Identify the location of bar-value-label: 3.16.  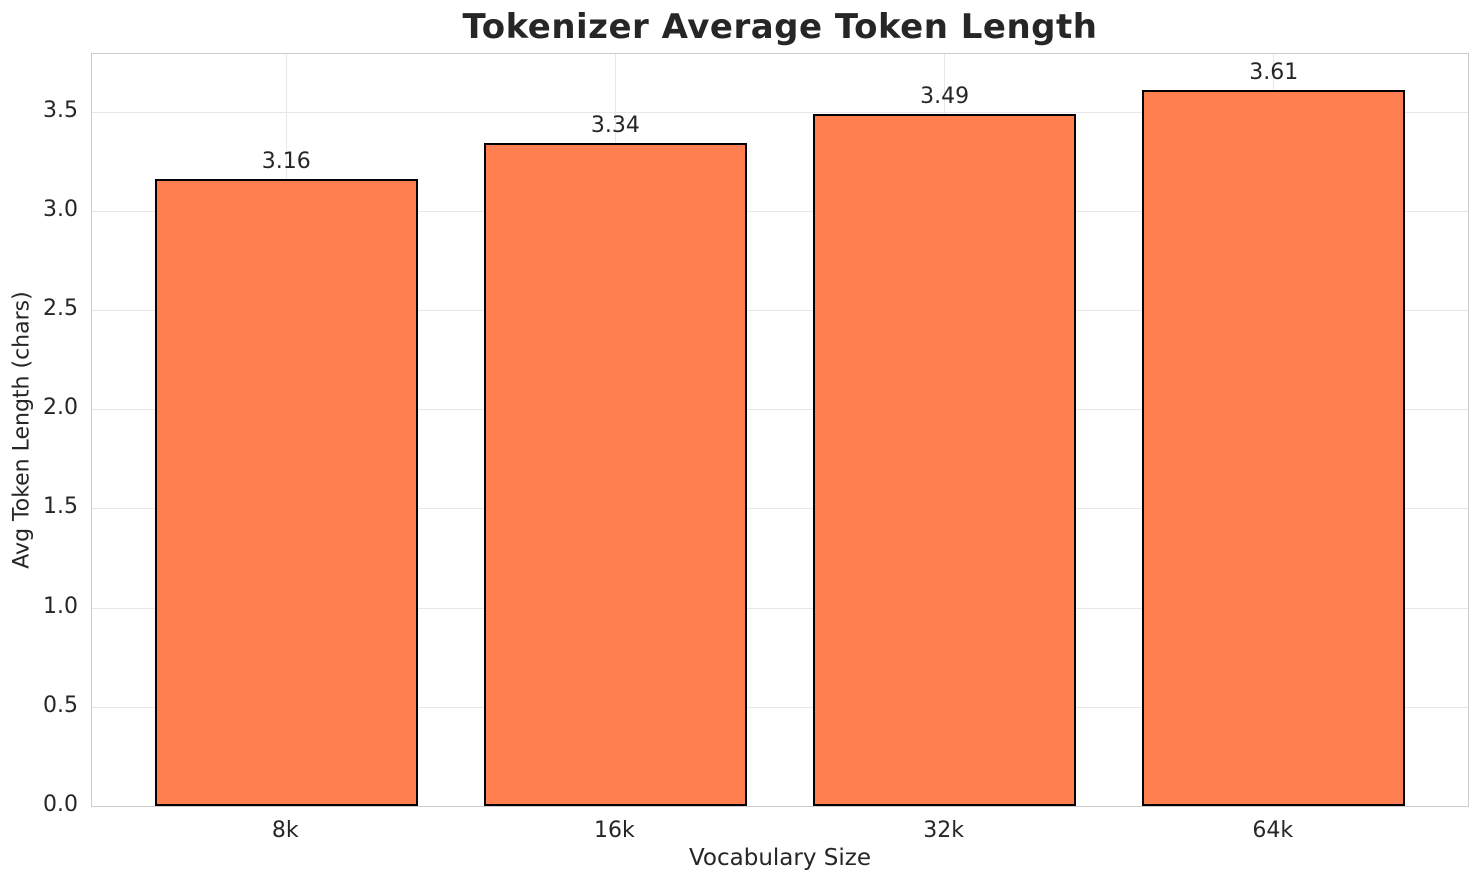
(286, 161).